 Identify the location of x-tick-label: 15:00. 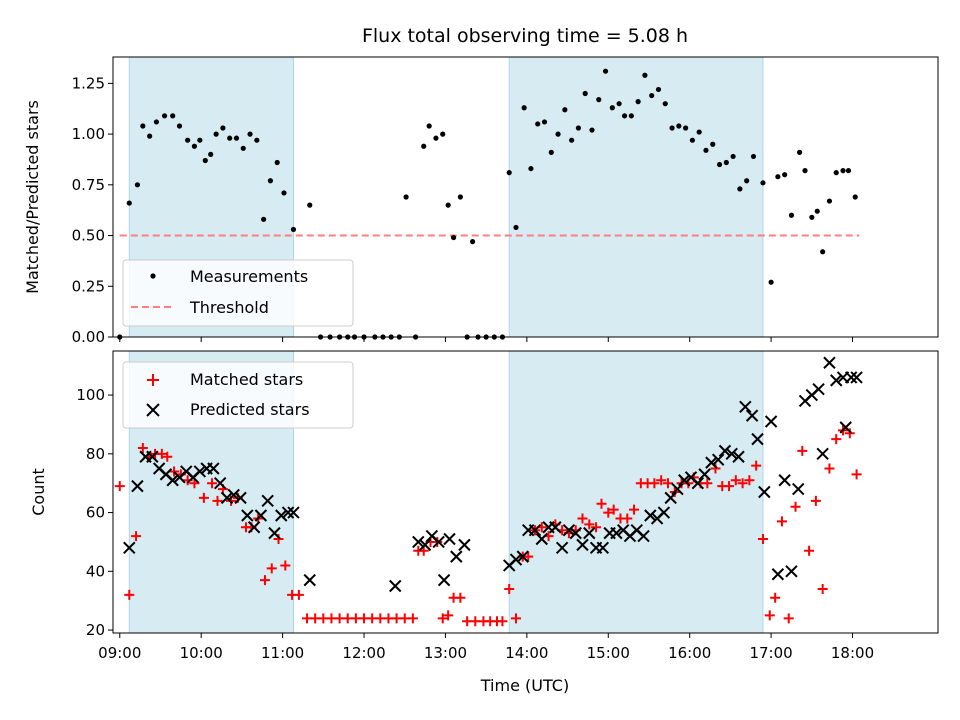
(608, 653).